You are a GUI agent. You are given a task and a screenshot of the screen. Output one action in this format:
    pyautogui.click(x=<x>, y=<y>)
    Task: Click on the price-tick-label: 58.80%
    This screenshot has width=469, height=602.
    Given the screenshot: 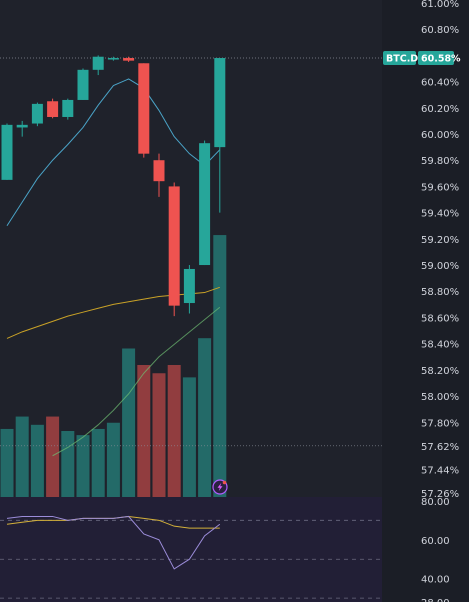 What is the action you would take?
    pyautogui.click(x=440, y=292)
    